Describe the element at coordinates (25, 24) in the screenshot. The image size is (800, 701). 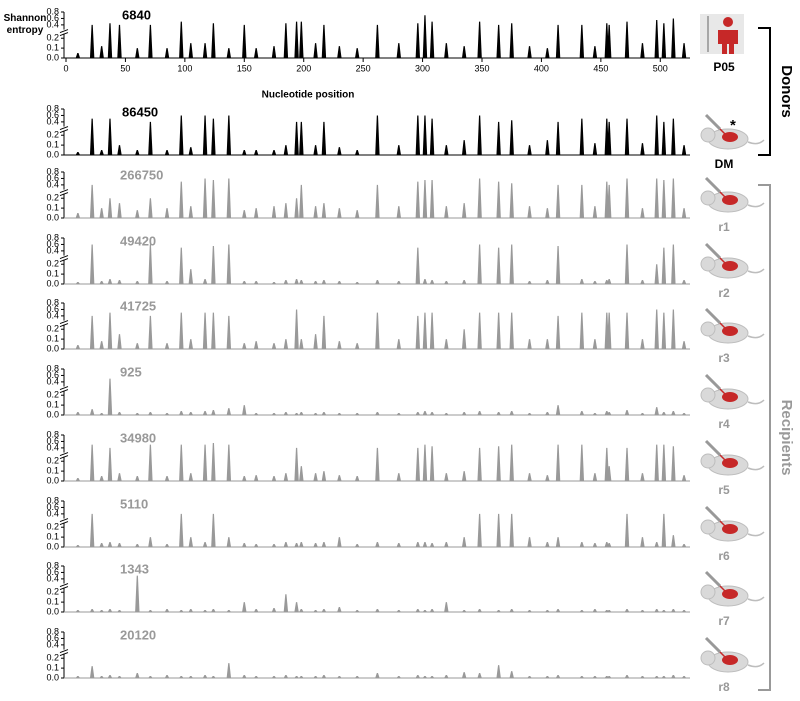
I see `y-axis-title: Shannon entropy` at that location.